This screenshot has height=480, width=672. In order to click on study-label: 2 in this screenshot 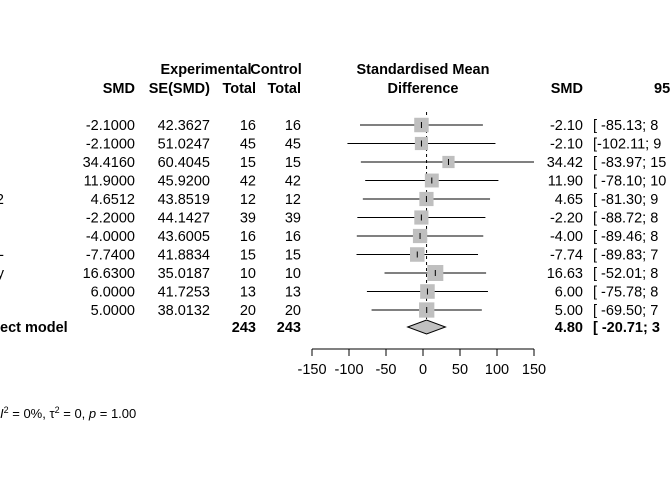, I will do `click(2, 200)`.